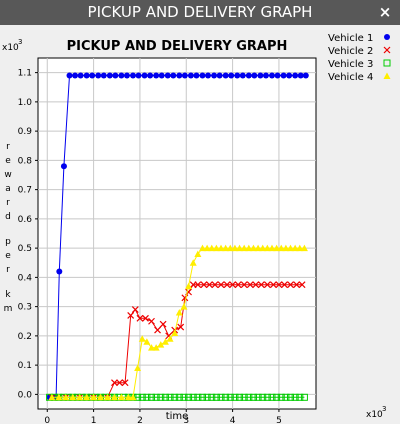 The height and width of the screenshot is (424, 400). What do you see at coordinates (47, 420) in the screenshot?
I see `x-tick-label: 0` at bounding box center [47, 420].